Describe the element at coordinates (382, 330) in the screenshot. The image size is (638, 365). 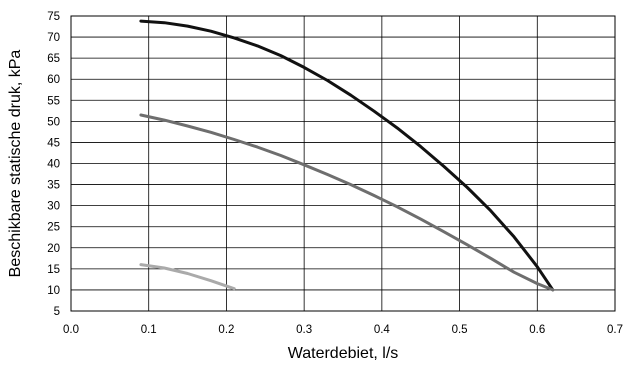
I see `x-tick-label: 0.4` at that location.